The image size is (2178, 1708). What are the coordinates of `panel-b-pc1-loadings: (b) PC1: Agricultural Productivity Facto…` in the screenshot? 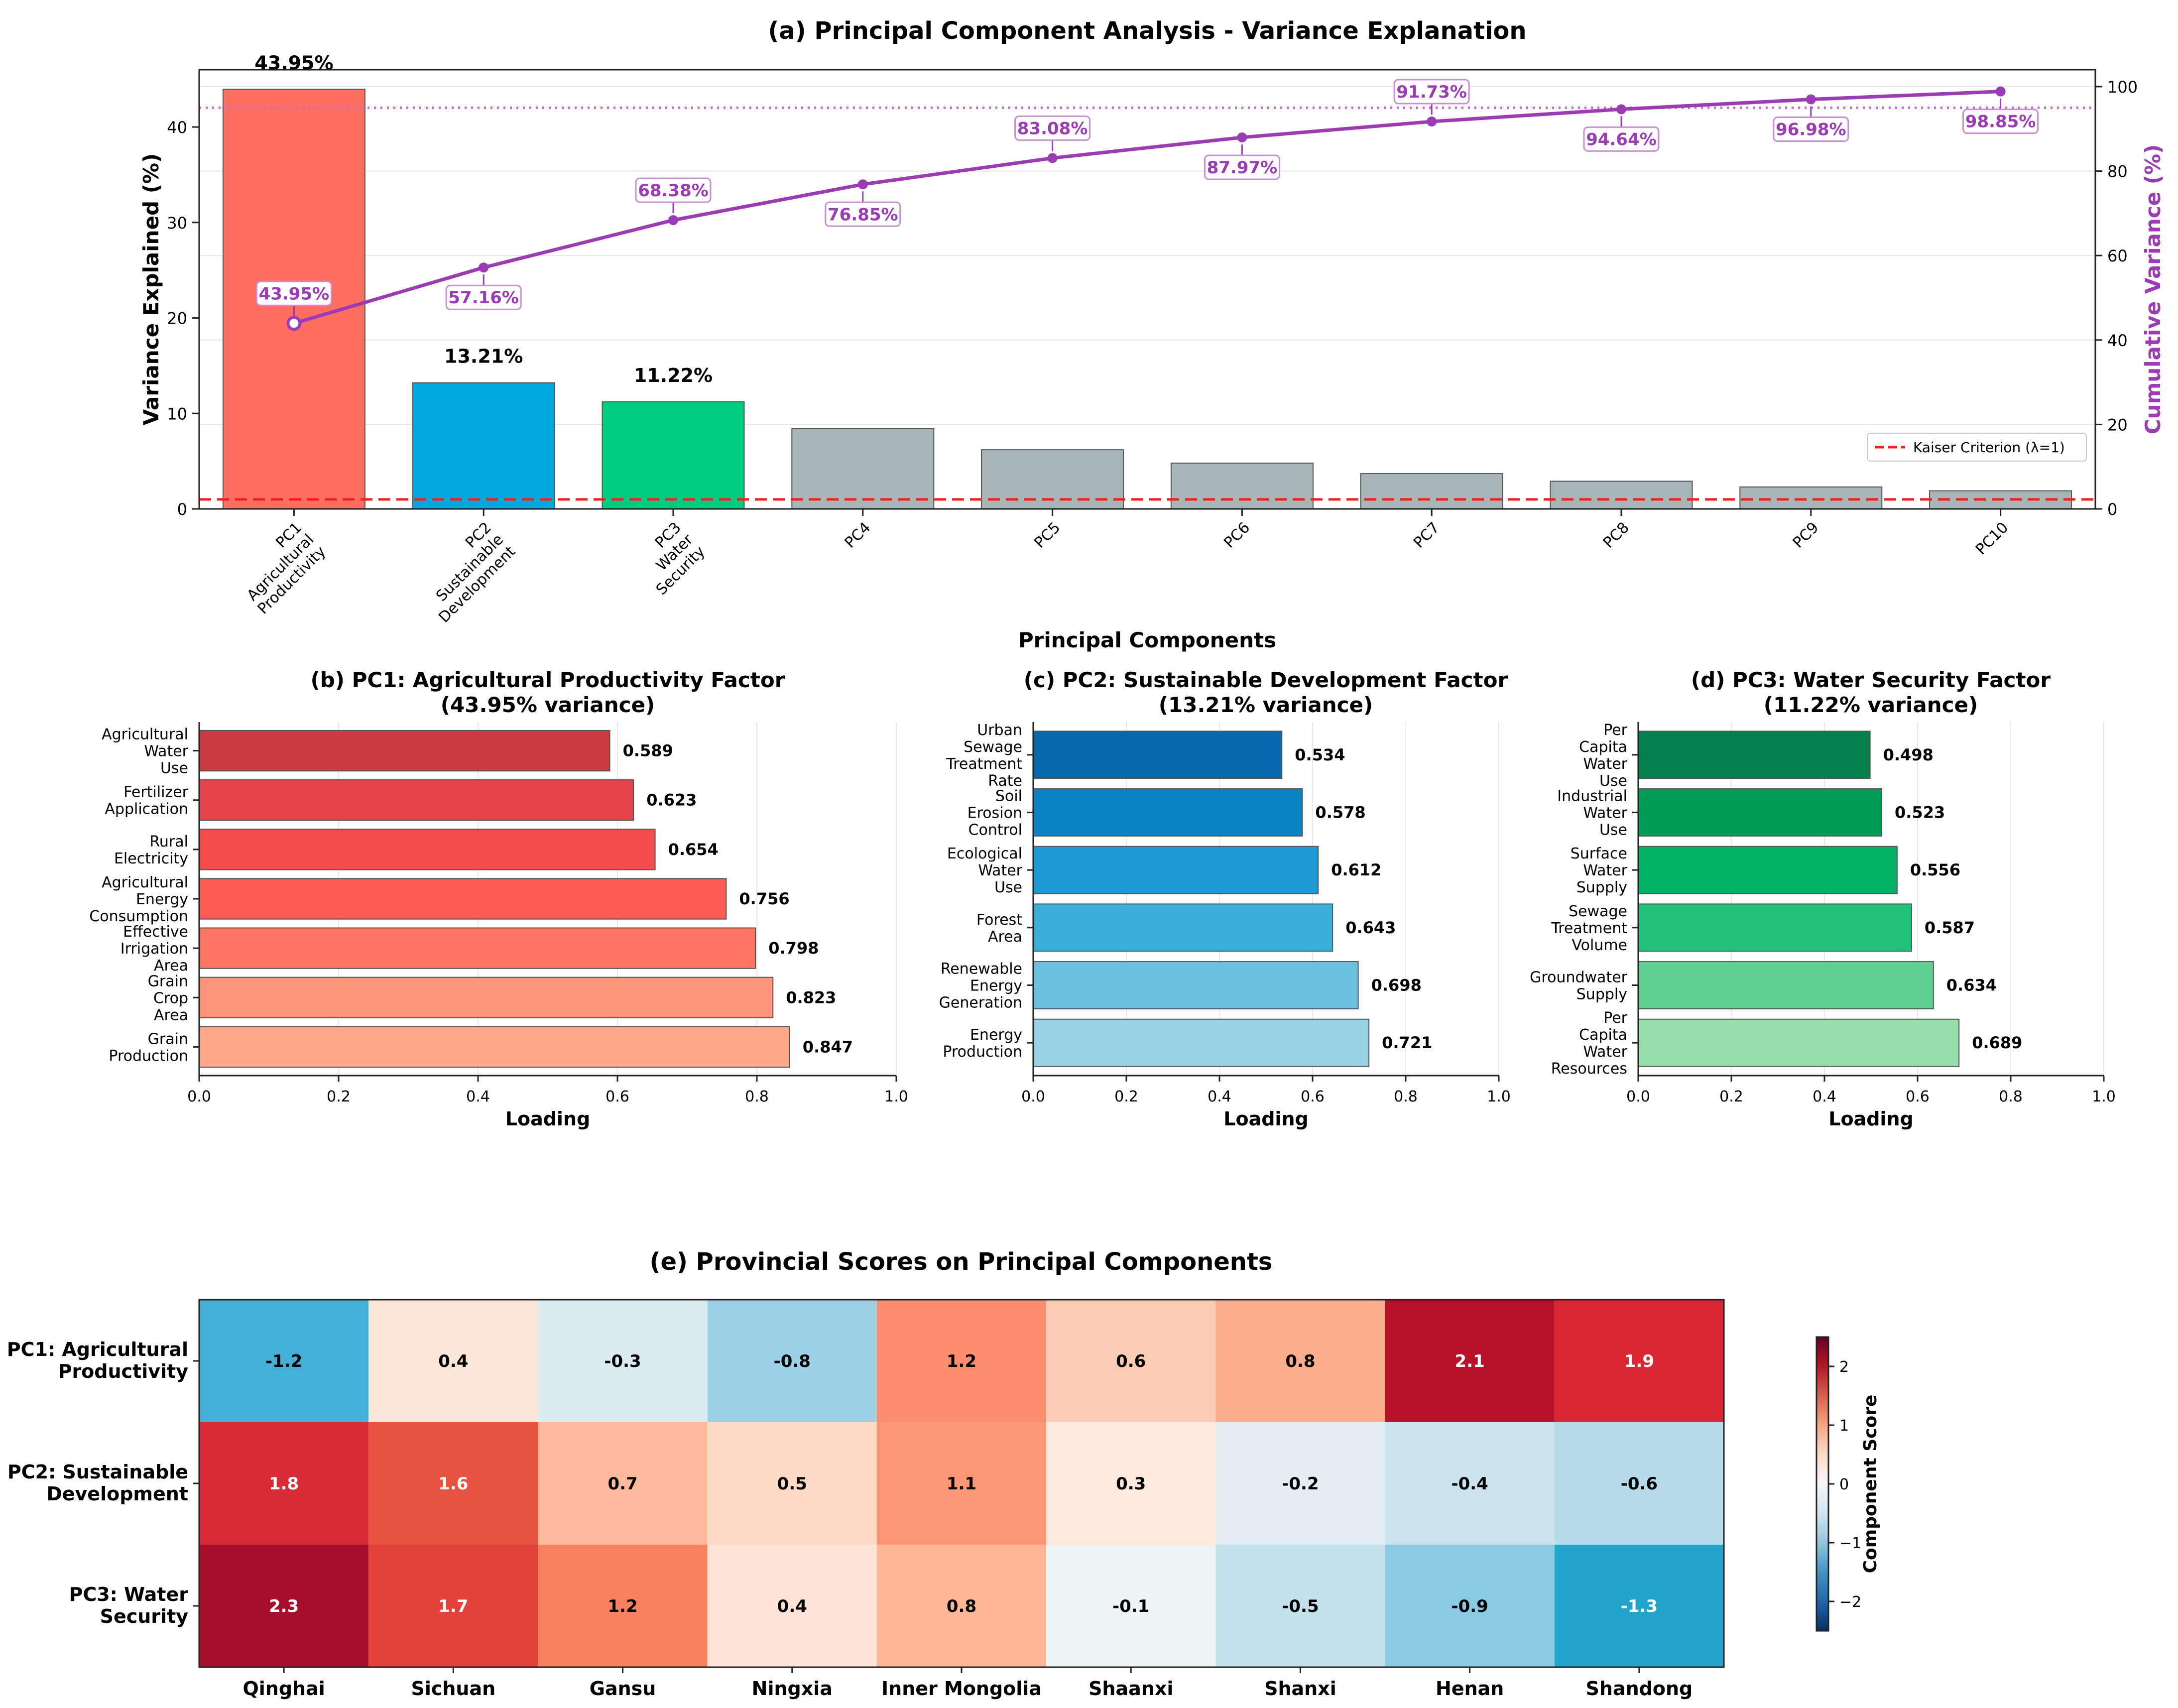 It's located at (499, 899).